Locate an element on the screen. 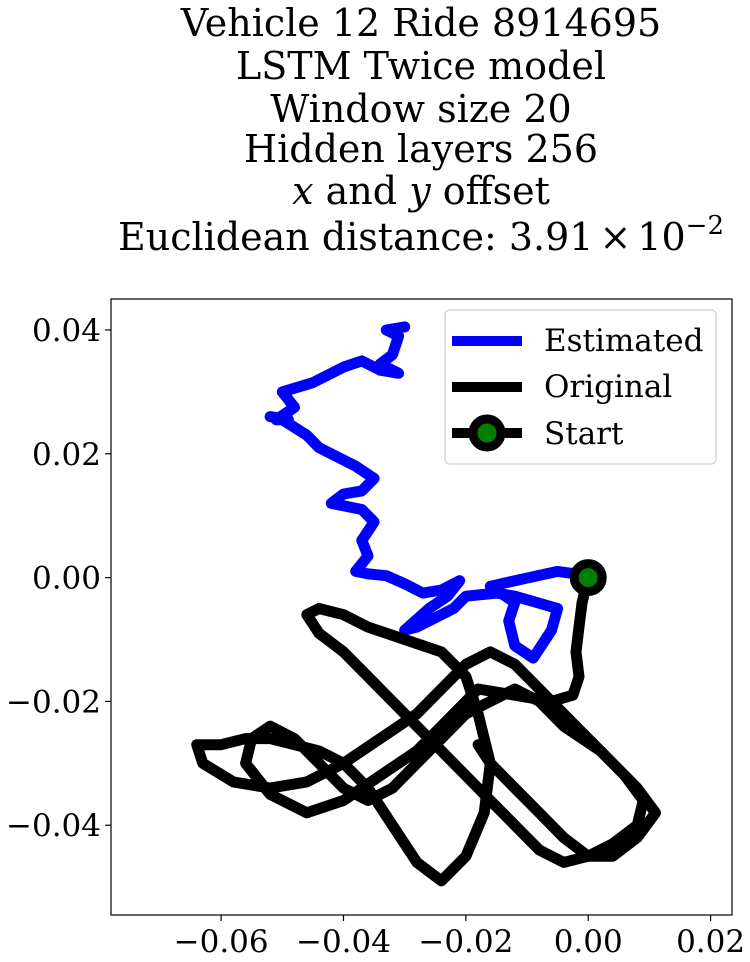  title-distance-times: × is located at coordinates (615, 237).